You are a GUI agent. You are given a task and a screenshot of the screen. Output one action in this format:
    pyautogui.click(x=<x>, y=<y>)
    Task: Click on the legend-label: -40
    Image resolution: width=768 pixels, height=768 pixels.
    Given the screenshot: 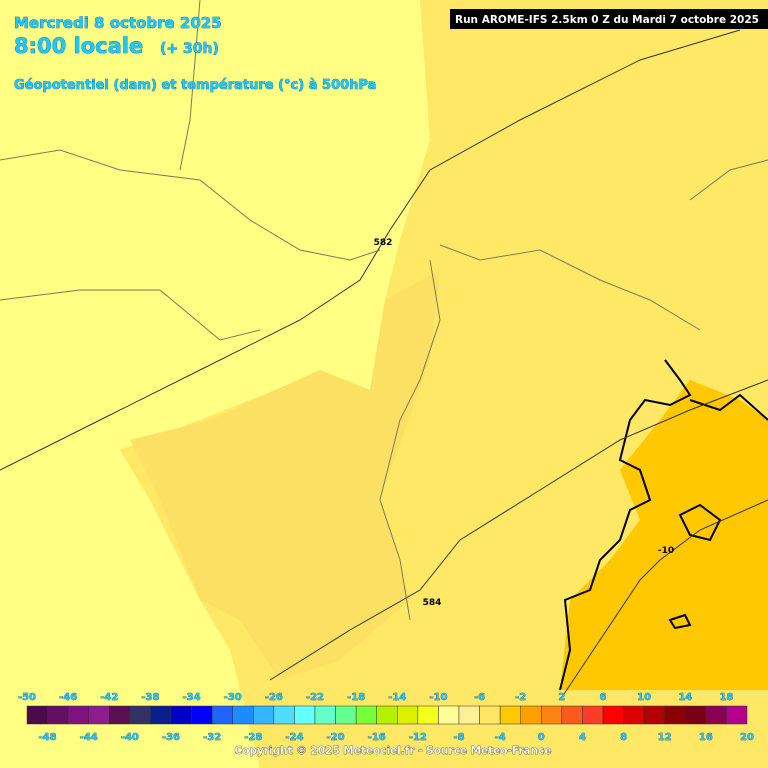 What is the action you would take?
    pyautogui.click(x=130, y=737)
    